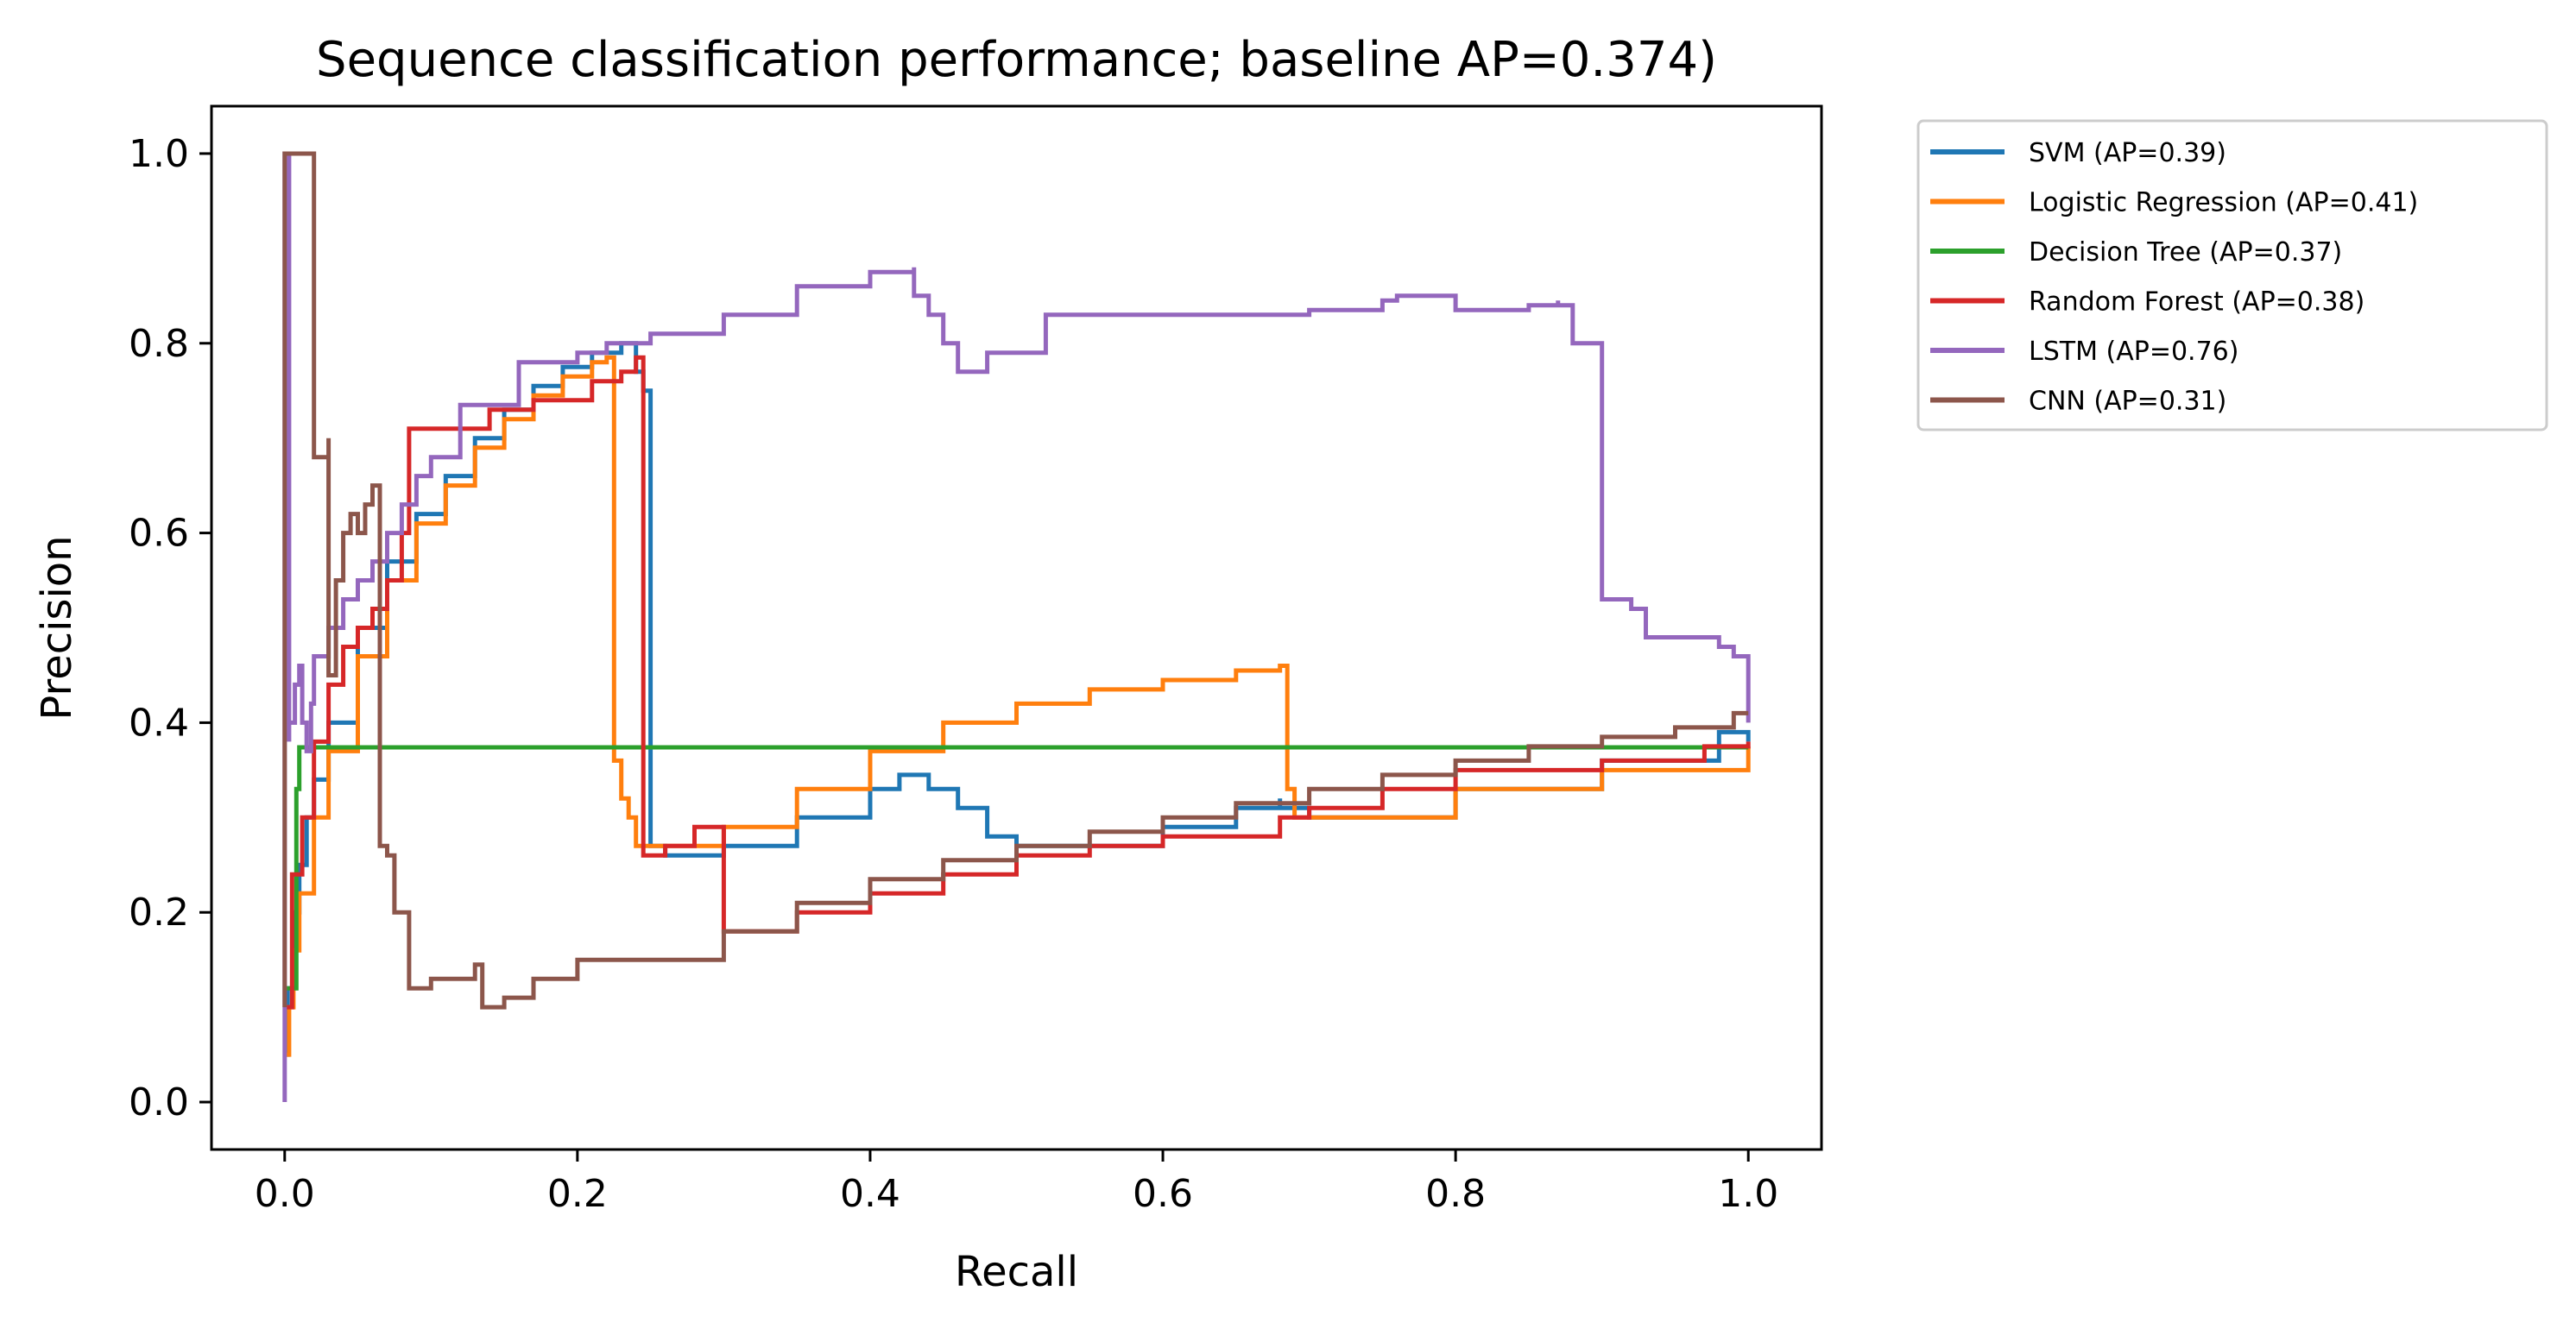  I want to click on x-axis: 0.0 0.2 0.4 0.6 0.8 1.0, so click(1016, 1182).